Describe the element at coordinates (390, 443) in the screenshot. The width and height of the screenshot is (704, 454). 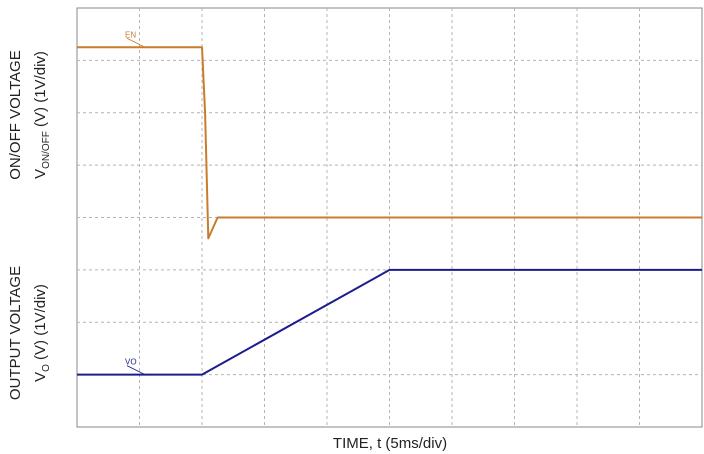
I see `x-axis-label: TIME, t (5ms/div)` at that location.